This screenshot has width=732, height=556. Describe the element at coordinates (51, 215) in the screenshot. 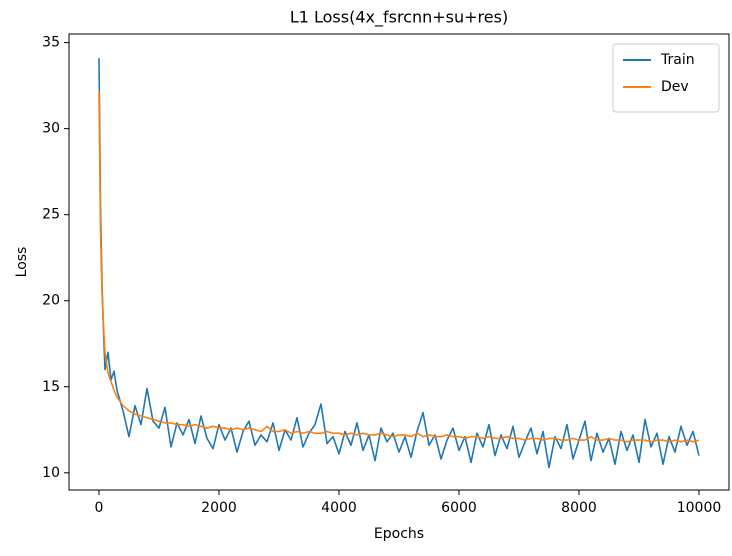

I see `y-tick-label: 25` at that location.